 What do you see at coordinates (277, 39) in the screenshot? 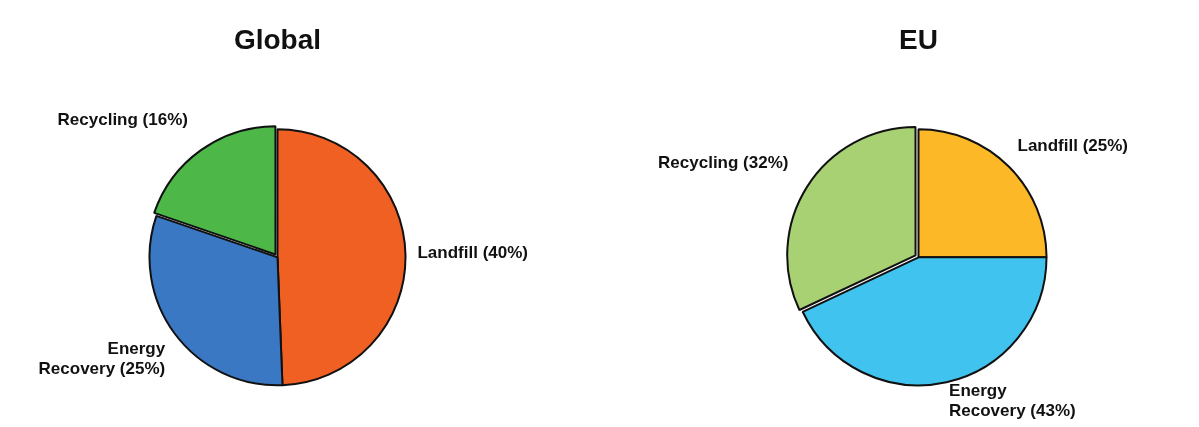
I see `chart-title: Global` at bounding box center [277, 39].